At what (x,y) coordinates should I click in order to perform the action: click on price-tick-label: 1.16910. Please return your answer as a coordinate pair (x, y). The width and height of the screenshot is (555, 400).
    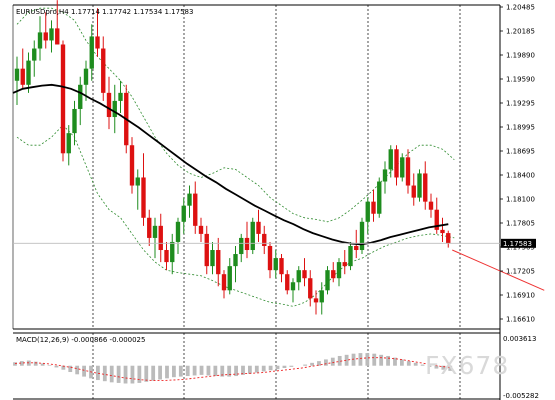
    Looking at the image, I should click on (520, 296).